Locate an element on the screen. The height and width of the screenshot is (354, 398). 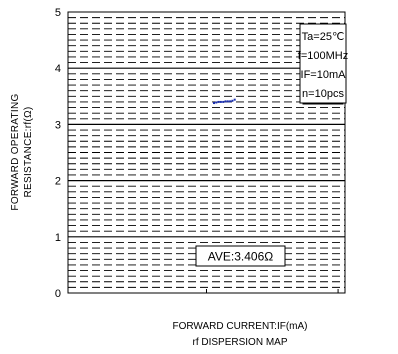
y-tick-label: 3 is located at coordinates (58, 125).